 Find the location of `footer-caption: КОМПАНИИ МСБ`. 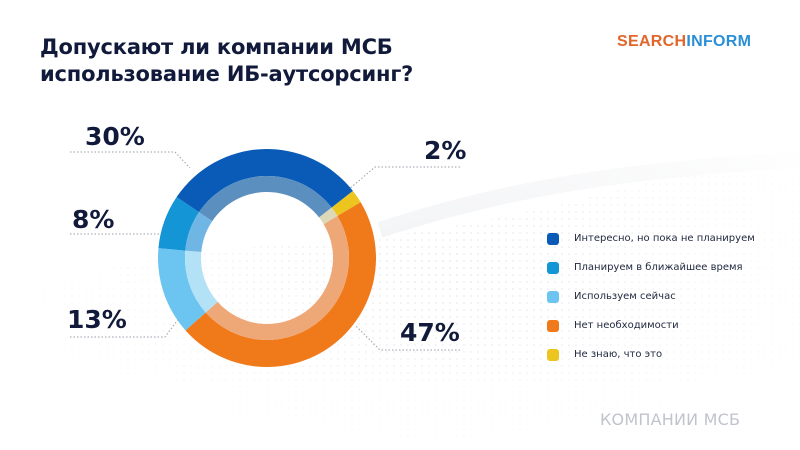

footer-caption: КОМПАНИИ МСБ is located at coordinates (670, 419).